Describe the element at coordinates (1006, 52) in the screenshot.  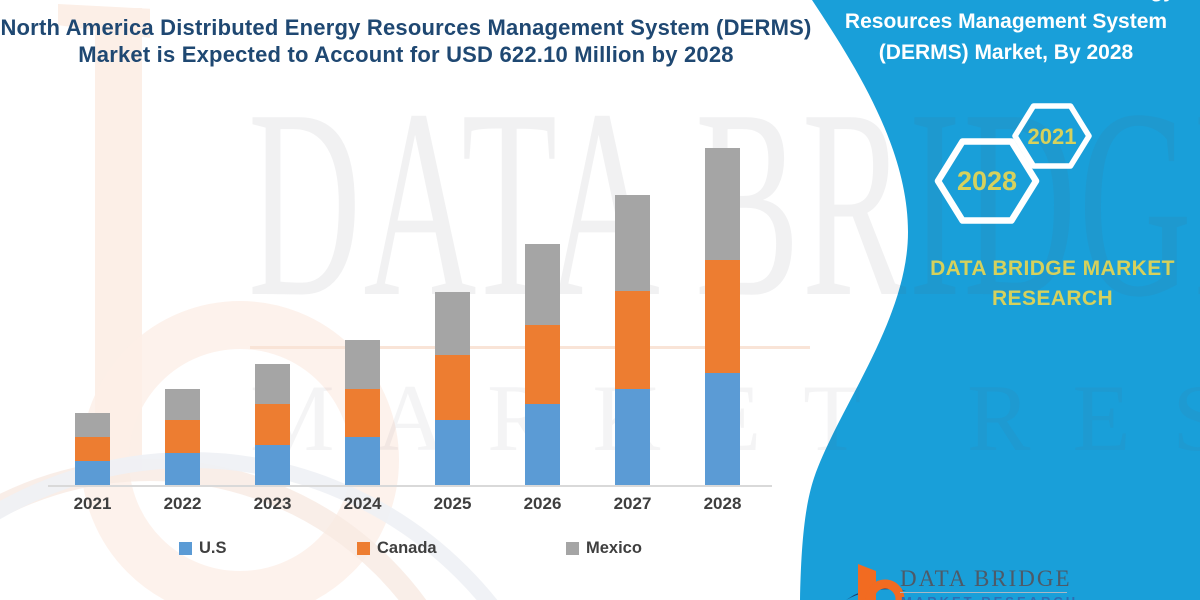
I see `side-panel-title-line3: (DERMS) Market, By 2028` at that location.